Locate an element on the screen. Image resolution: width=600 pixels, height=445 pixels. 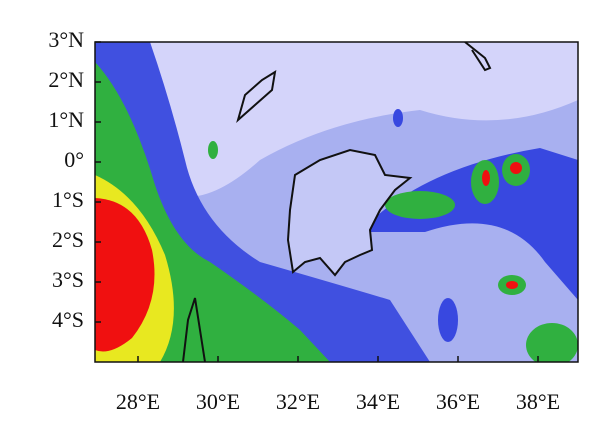
y-tick-label: 1°N is located at coordinates (66, 119).